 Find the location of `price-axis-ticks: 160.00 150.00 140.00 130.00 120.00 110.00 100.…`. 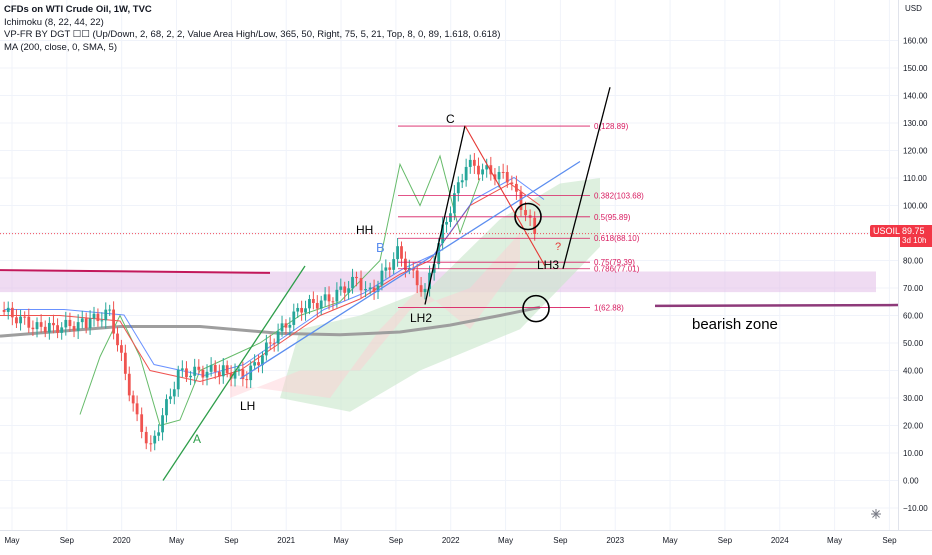

price-axis-ticks: 160.00 150.00 140.00 130.00 120.00 110.00 100.… is located at coordinates (915, 275).